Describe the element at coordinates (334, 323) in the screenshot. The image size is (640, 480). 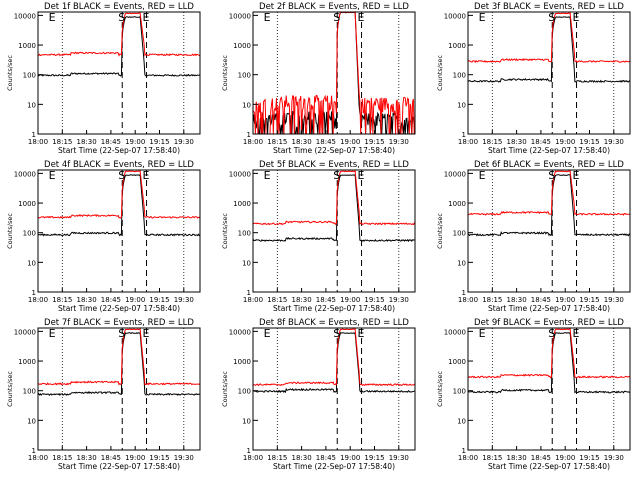
I see `panel-title: Det 8f BLACK = Events, RED = LLD` at that location.